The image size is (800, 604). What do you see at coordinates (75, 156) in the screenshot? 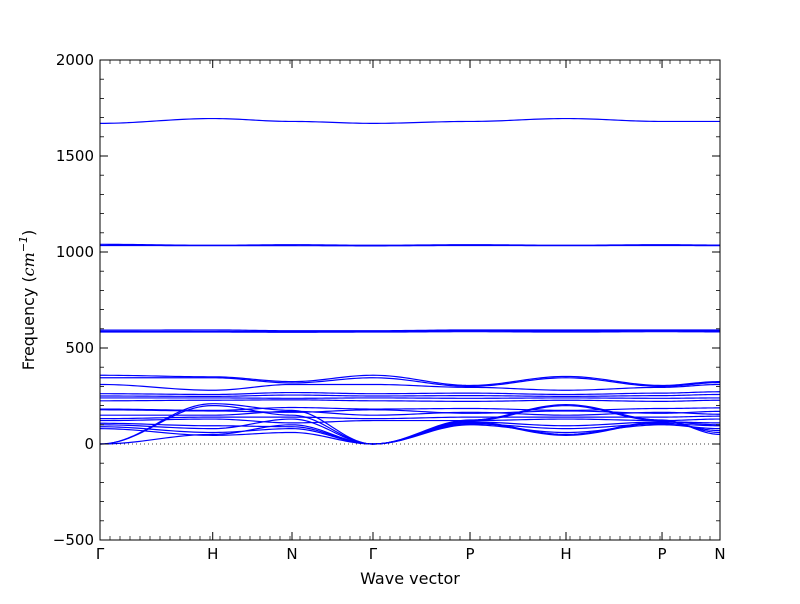
I see `y-tick-label: 1500` at bounding box center [75, 156].